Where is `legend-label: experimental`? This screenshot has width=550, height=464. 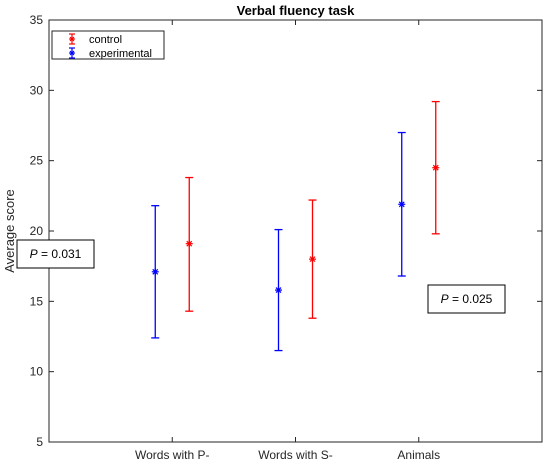 legend-label: experimental is located at coordinates (120, 54).